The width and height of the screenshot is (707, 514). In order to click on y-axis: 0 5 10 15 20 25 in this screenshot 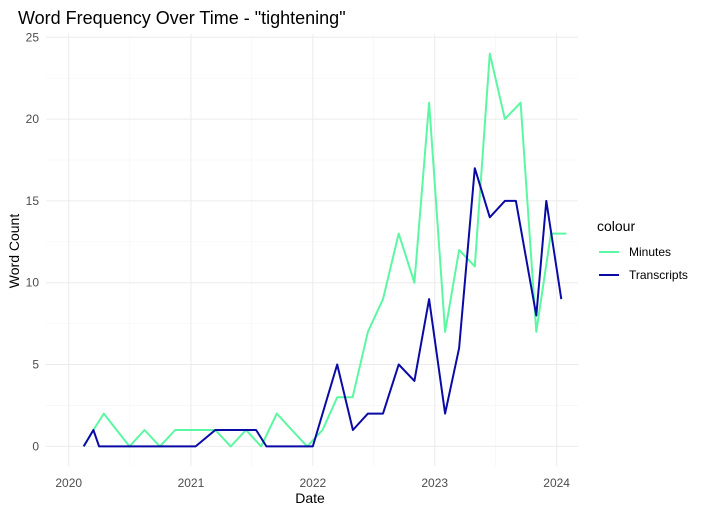, I will do `click(33, 241)`.